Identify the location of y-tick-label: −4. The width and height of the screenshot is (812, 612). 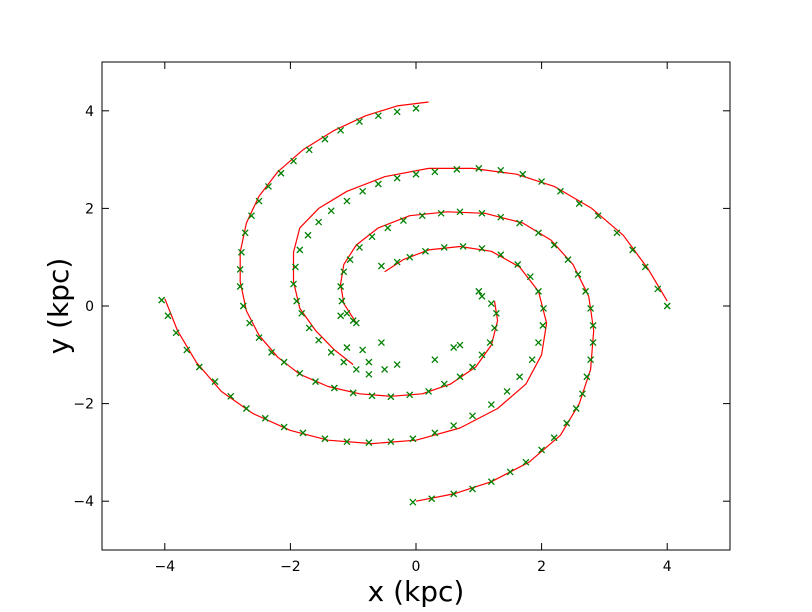
(83, 502).